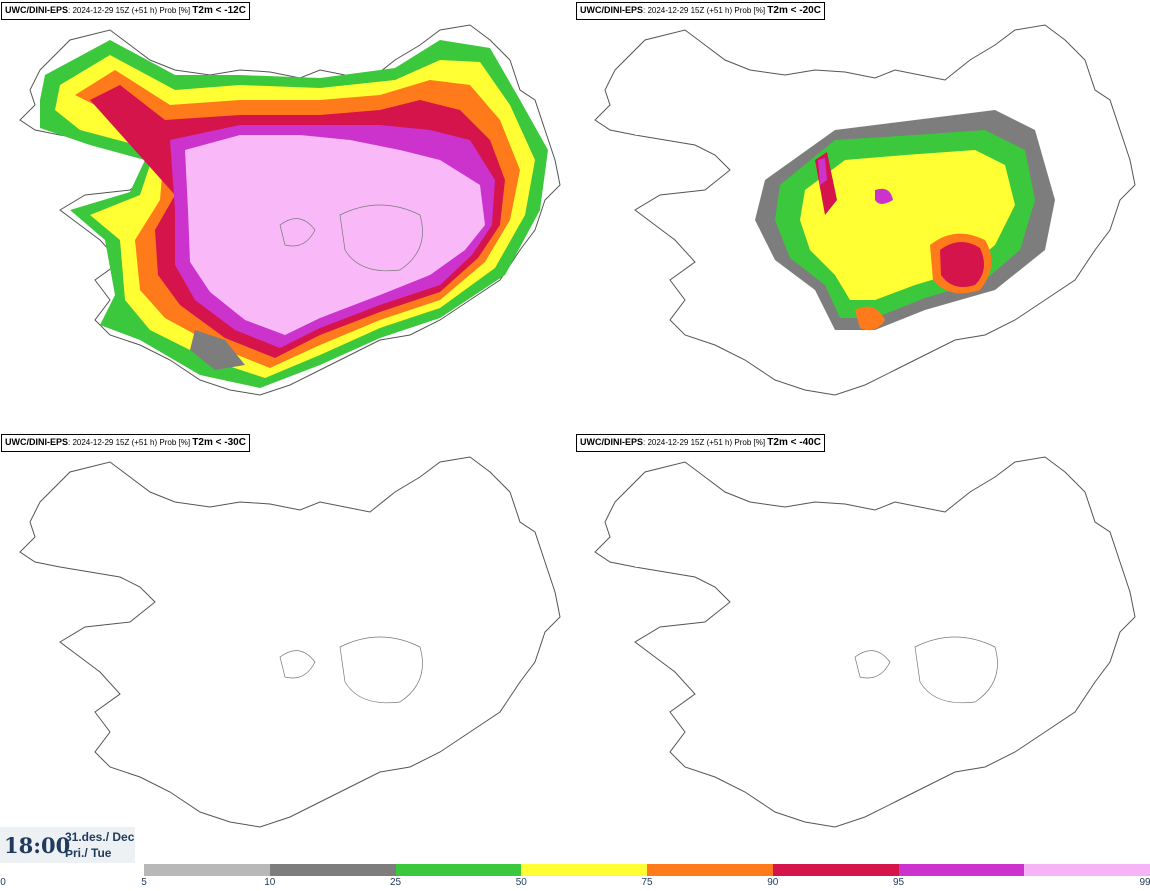  What do you see at coordinates (855, 181) in the screenshot?
I see `prob-magenta-area` at bounding box center [855, 181].